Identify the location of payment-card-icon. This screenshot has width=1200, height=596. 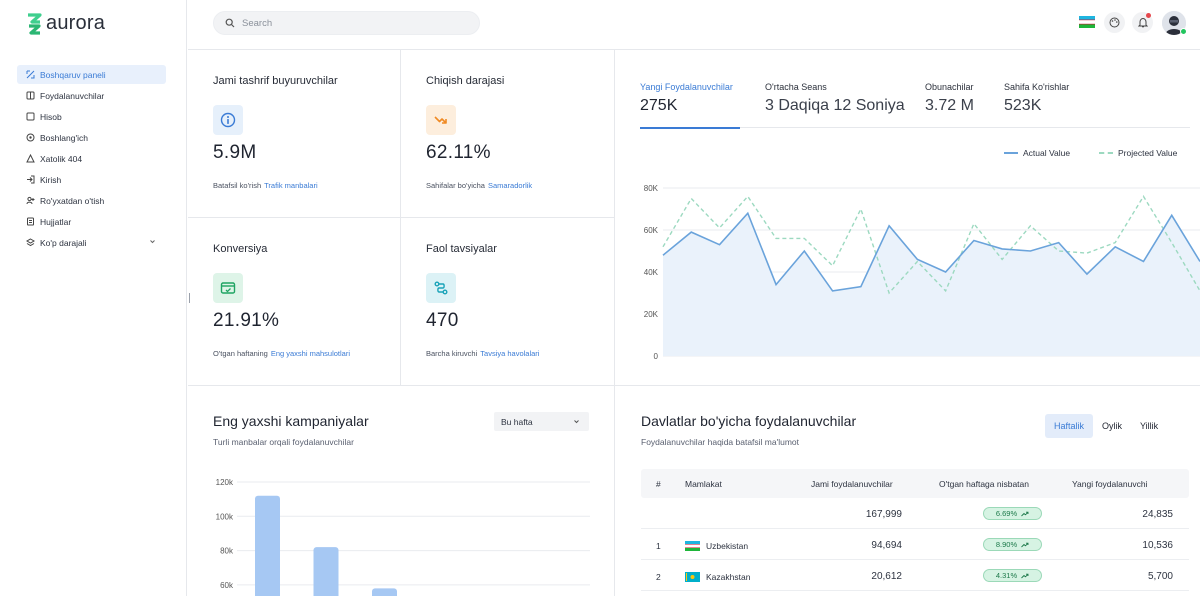
(228, 288).